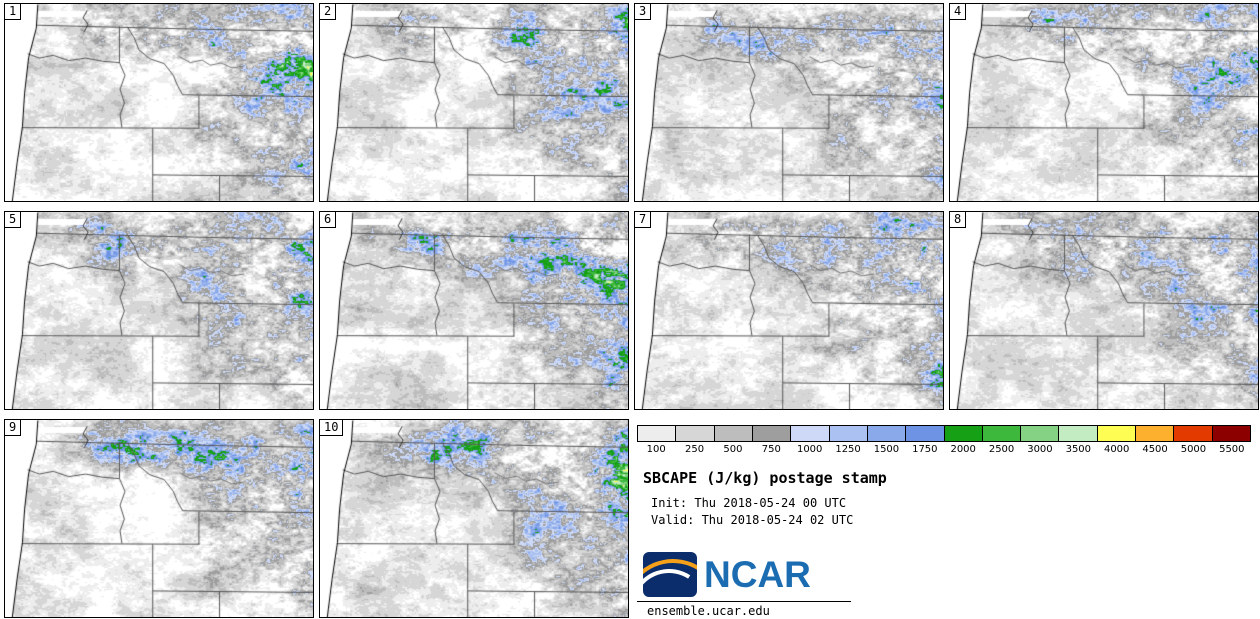 The height and width of the screenshot is (619, 1260). Describe the element at coordinates (925, 449) in the screenshot. I see `colorbar-tick-label: 1750` at that location.